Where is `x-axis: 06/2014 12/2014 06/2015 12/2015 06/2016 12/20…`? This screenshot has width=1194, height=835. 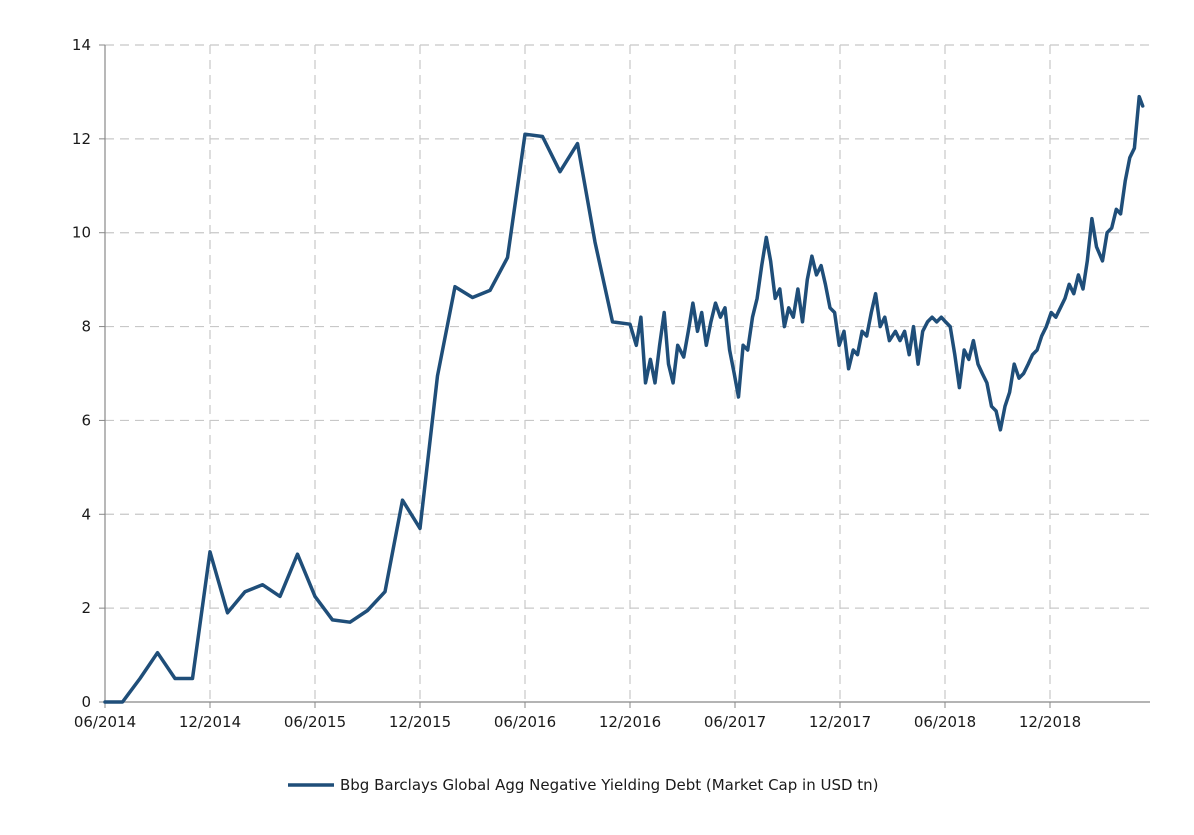
x-axis: 06/2014 12/2014 06/2015 12/2015 06/2016 12/20… is located at coordinates (577, 716).